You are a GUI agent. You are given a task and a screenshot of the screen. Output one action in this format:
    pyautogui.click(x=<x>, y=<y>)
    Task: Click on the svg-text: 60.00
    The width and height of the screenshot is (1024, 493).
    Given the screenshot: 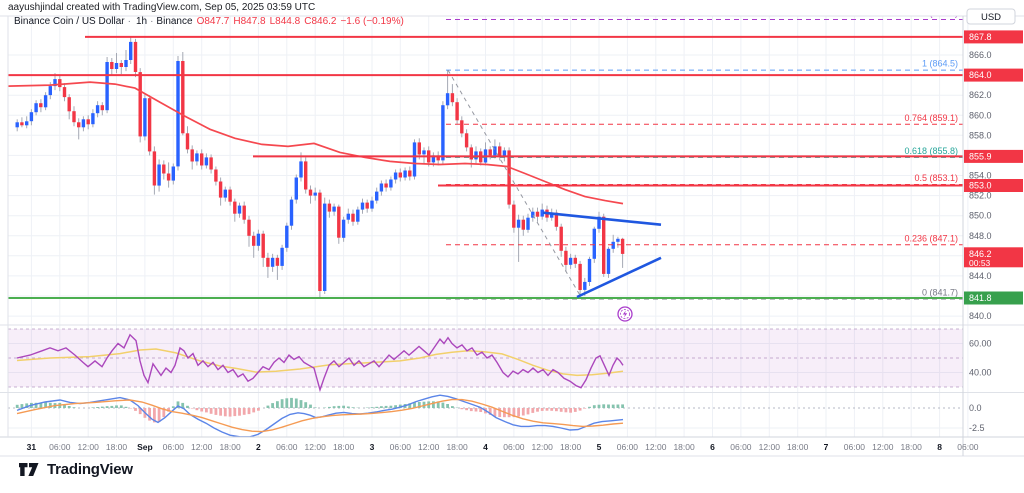 What is the action you would take?
    pyautogui.click(x=980, y=344)
    